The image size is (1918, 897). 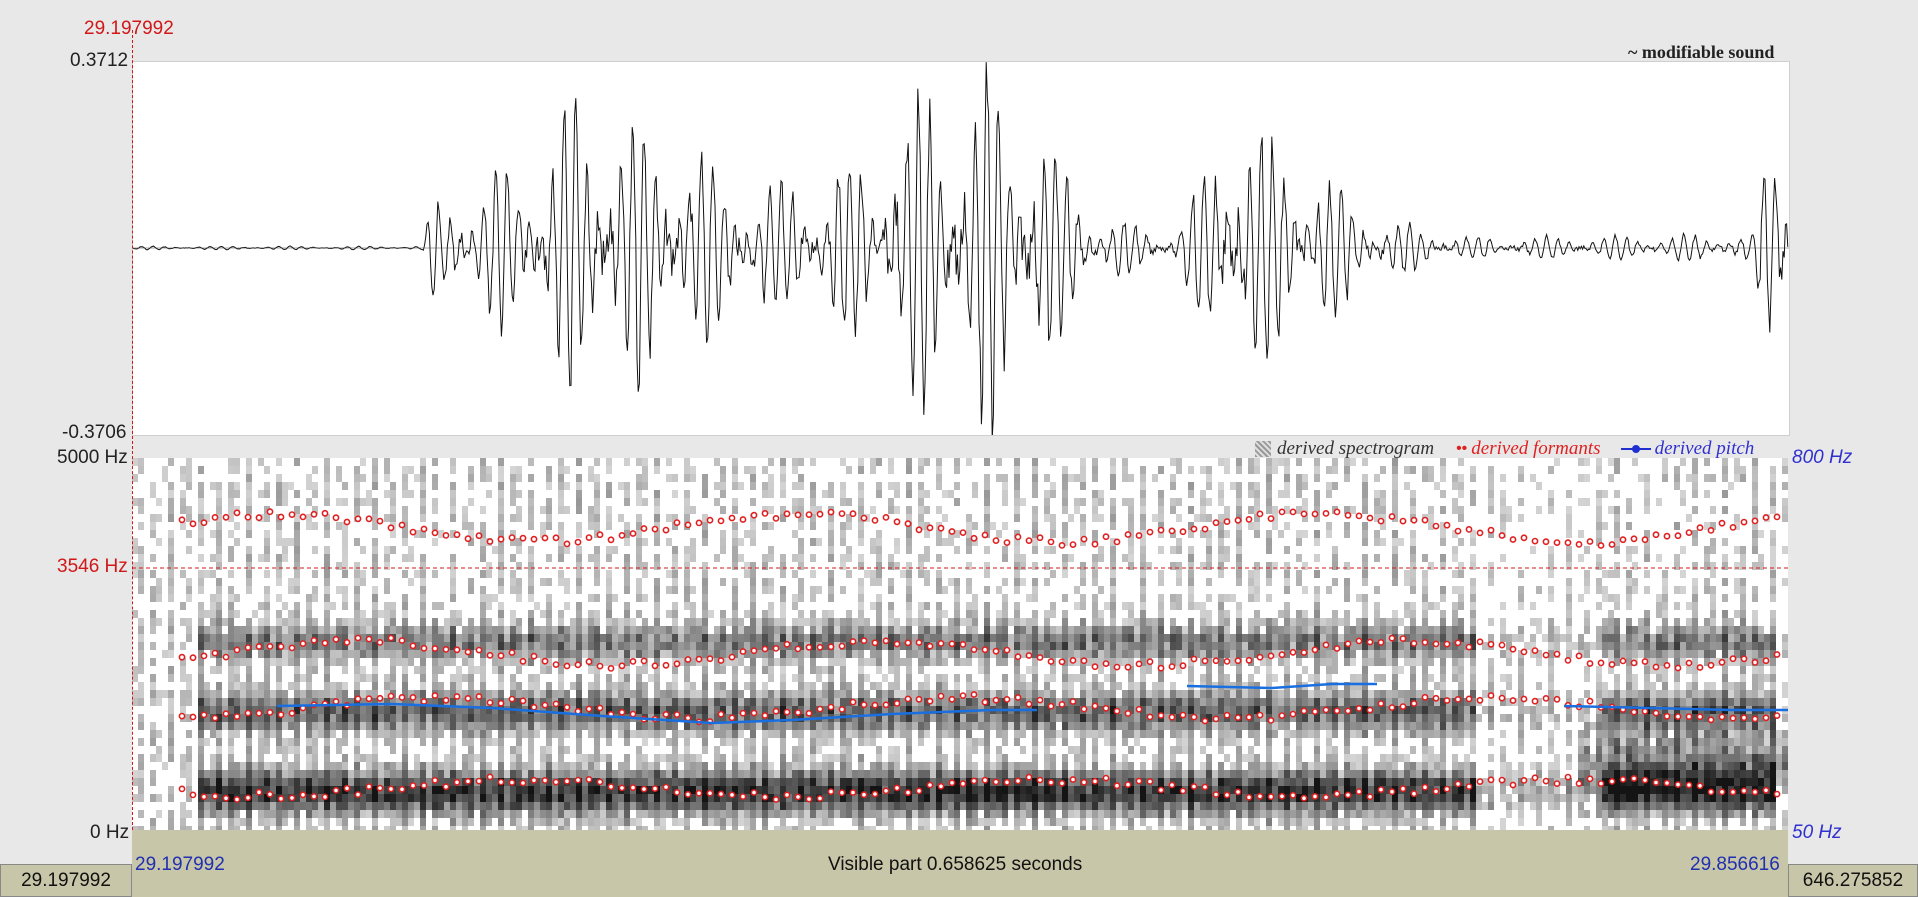 I want to click on total-end-cell: 646.275852, so click(x=1853, y=880).